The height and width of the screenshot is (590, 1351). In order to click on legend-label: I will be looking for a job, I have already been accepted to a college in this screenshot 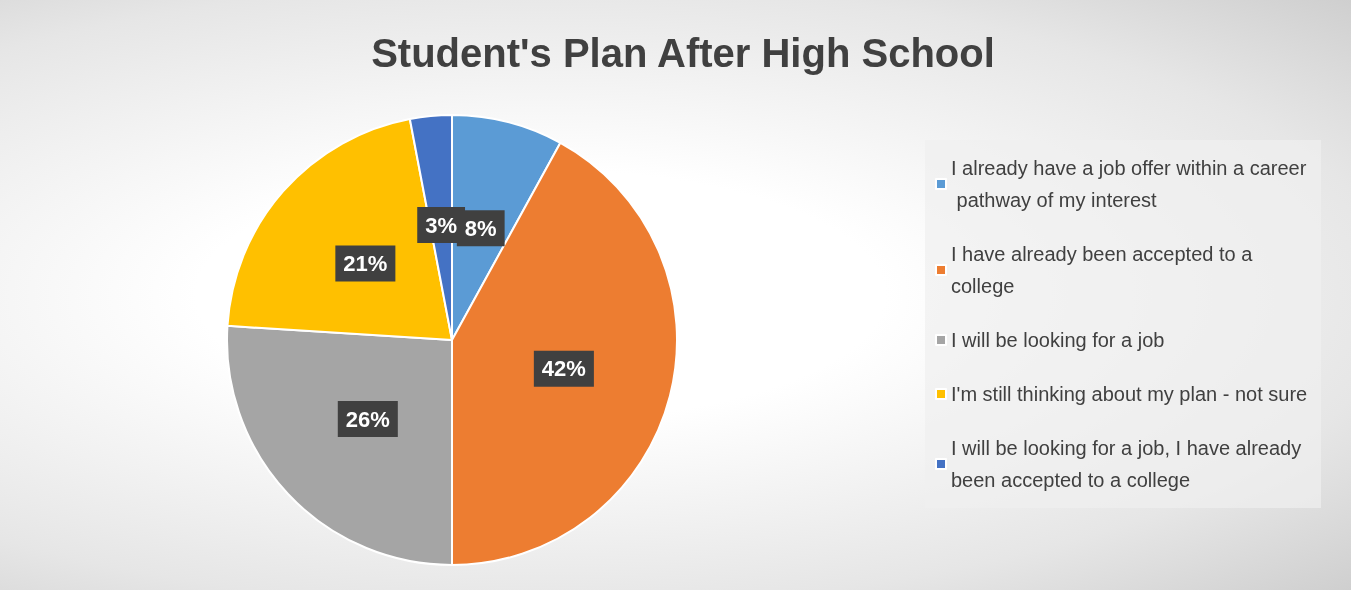, I will do `click(1129, 464)`.